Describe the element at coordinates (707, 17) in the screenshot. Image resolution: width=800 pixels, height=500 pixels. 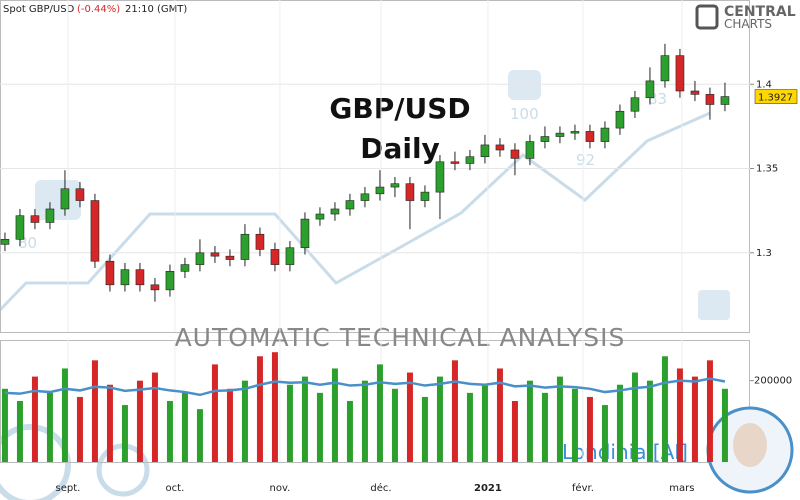
I see `logo-icon` at that location.